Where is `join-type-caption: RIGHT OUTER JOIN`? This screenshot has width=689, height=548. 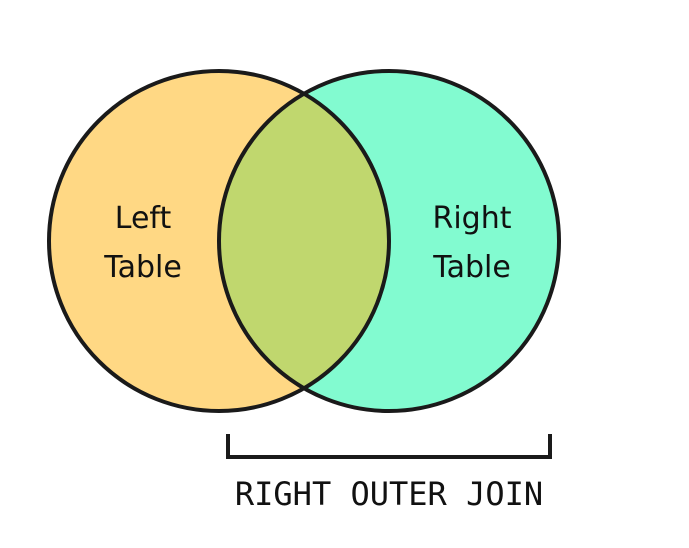 join-type-caption: RIGHT OUTER JOIN is located at coordinates (389, 494).